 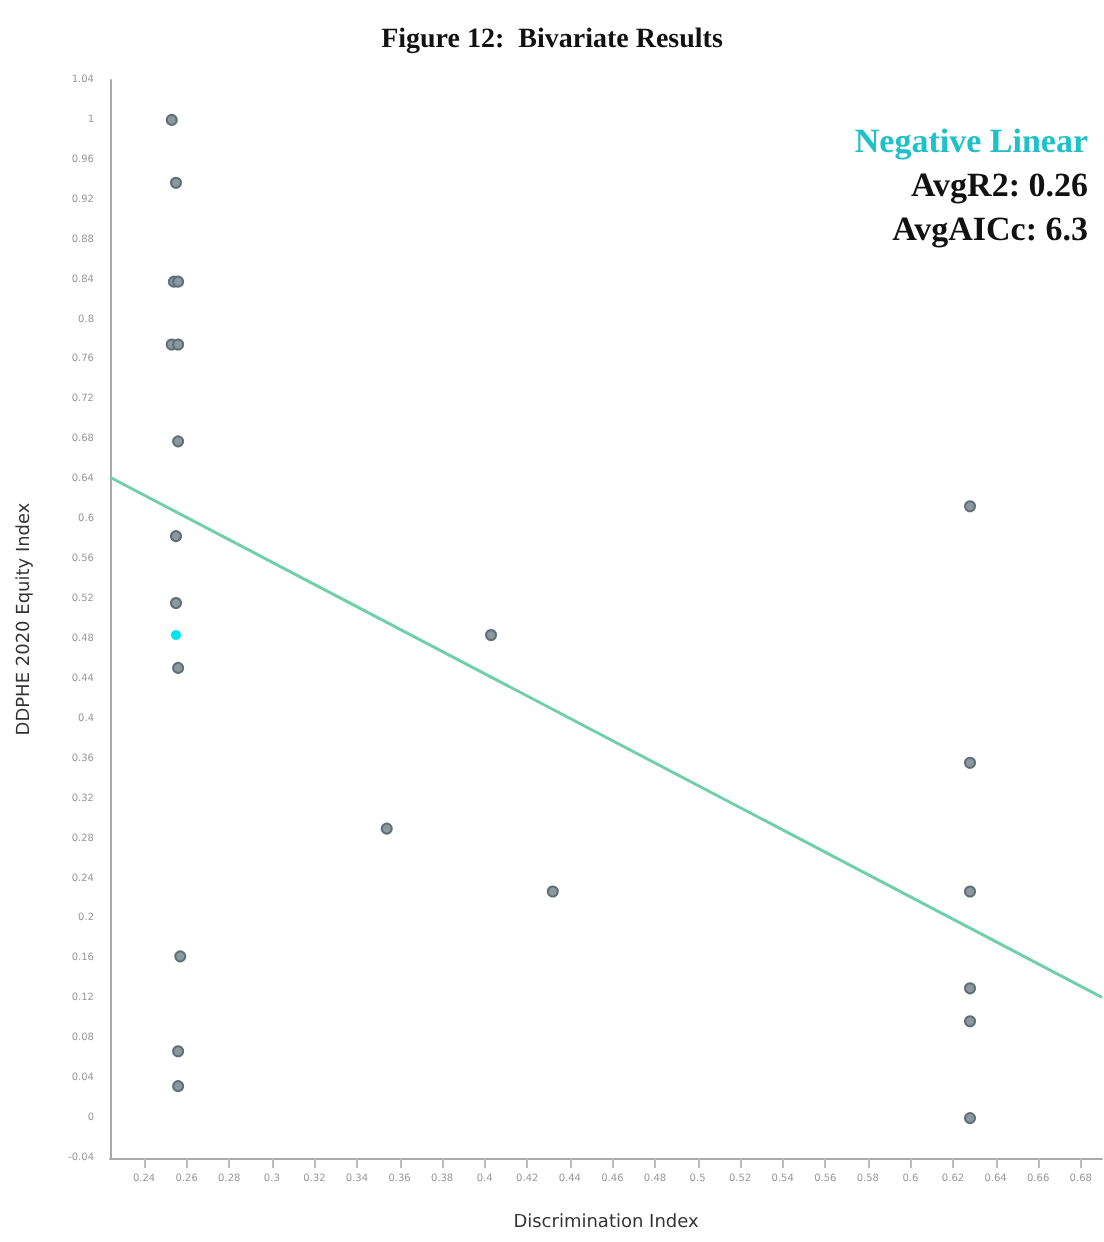 I want to click on chart-title: Figure 12: Bivariate Results, so click(x=552, y=40).